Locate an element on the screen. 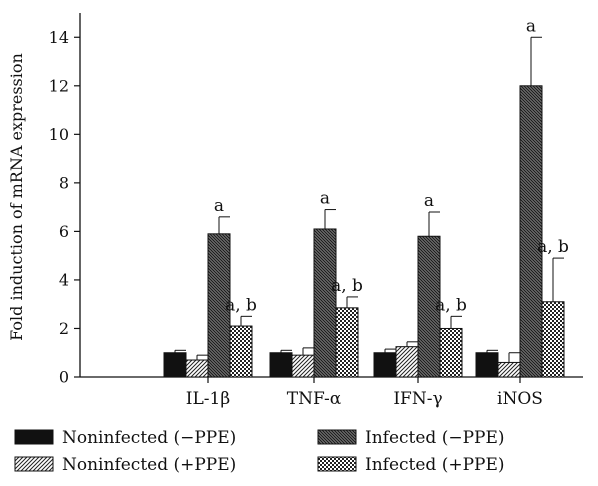  y-tick-label-0: 0 is located at coordinates (64, 377).